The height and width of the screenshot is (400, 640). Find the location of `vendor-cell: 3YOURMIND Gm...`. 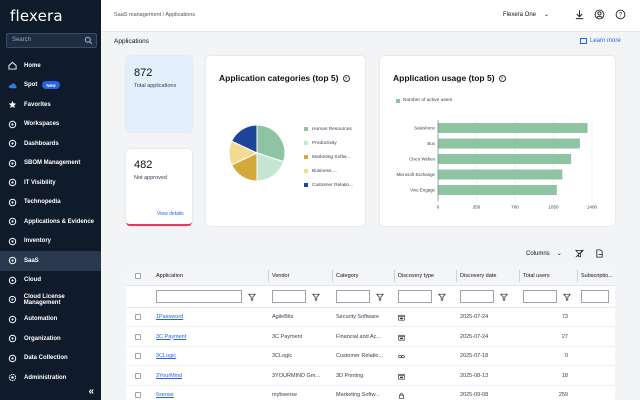

vendor-cell: 3YOURMIND Gm... is located at coordinates (296, 375).